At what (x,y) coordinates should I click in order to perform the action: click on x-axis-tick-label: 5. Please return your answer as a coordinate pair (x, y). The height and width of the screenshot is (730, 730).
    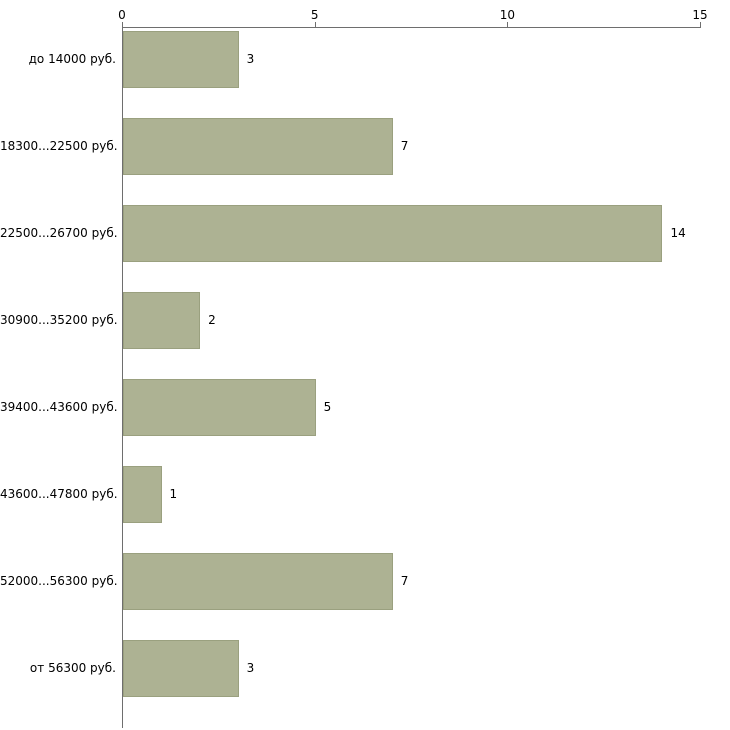
    Looking at the image, I should click on (314, 15).